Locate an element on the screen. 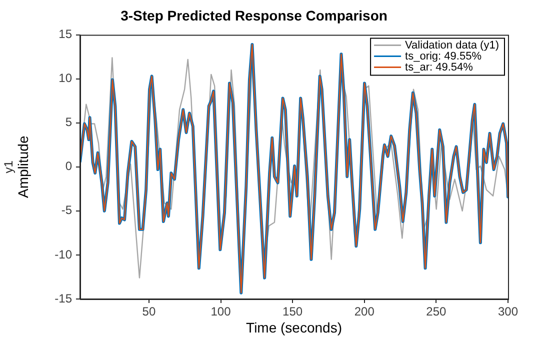  y-tick-label: -15 is located at coordinates (63, 298).